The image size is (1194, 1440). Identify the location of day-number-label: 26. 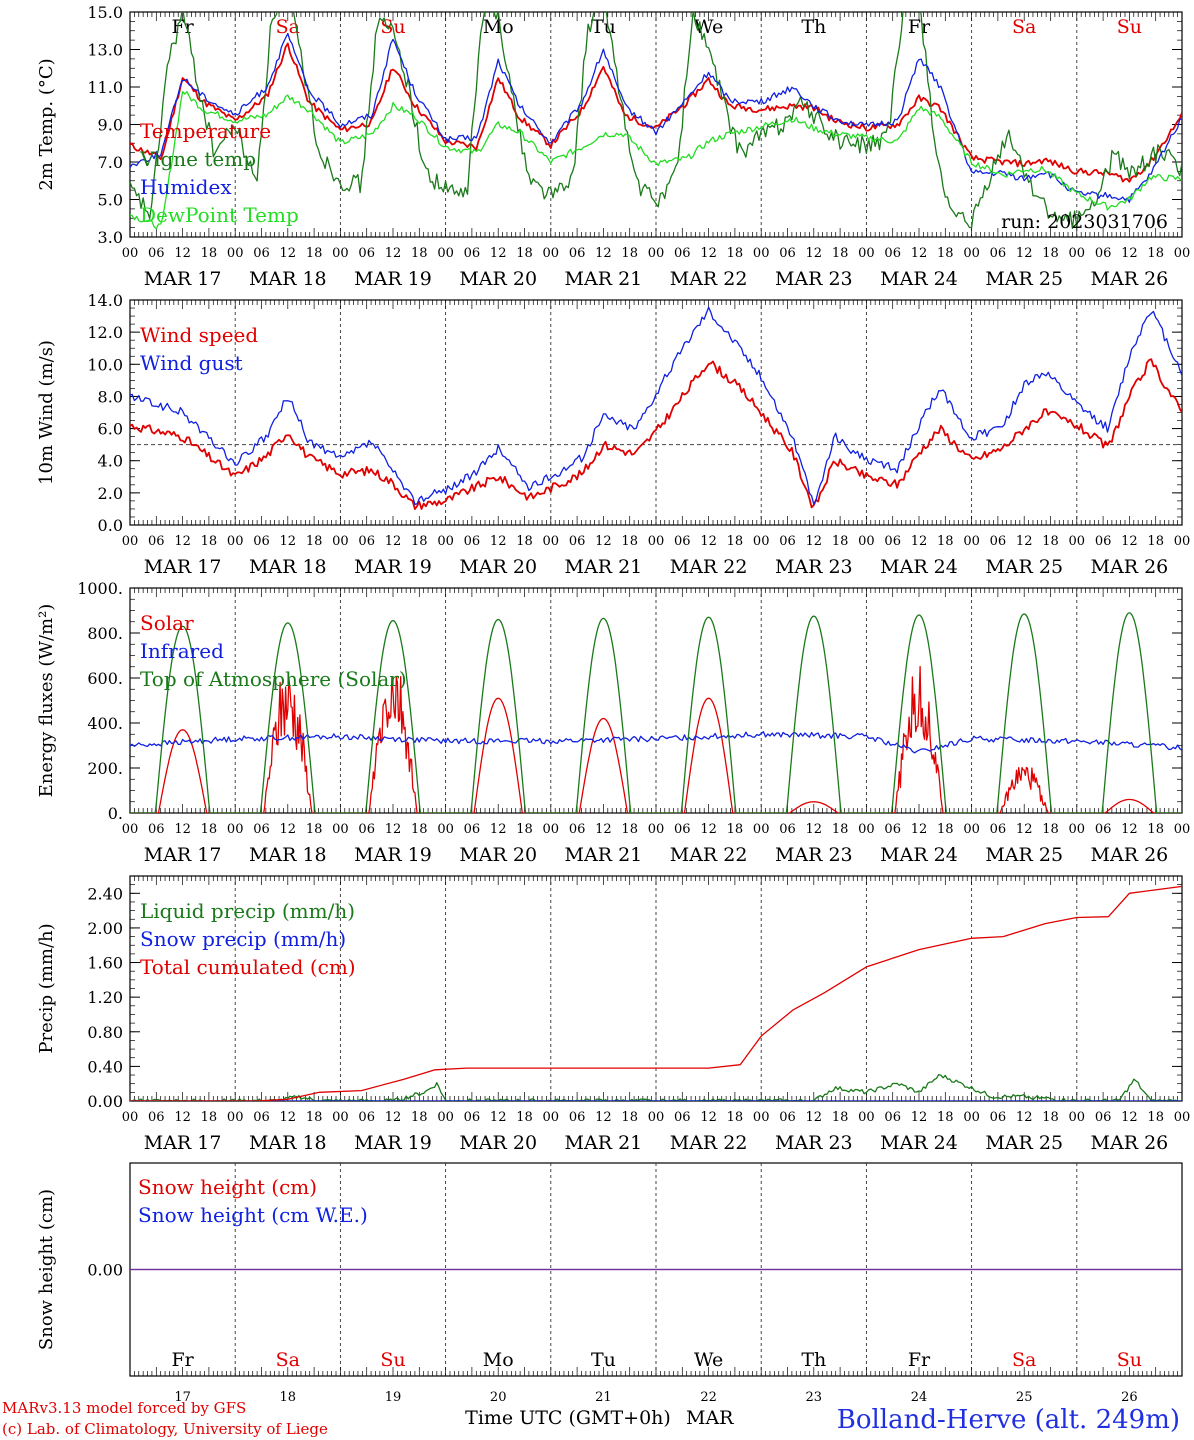
(1129, 1397).